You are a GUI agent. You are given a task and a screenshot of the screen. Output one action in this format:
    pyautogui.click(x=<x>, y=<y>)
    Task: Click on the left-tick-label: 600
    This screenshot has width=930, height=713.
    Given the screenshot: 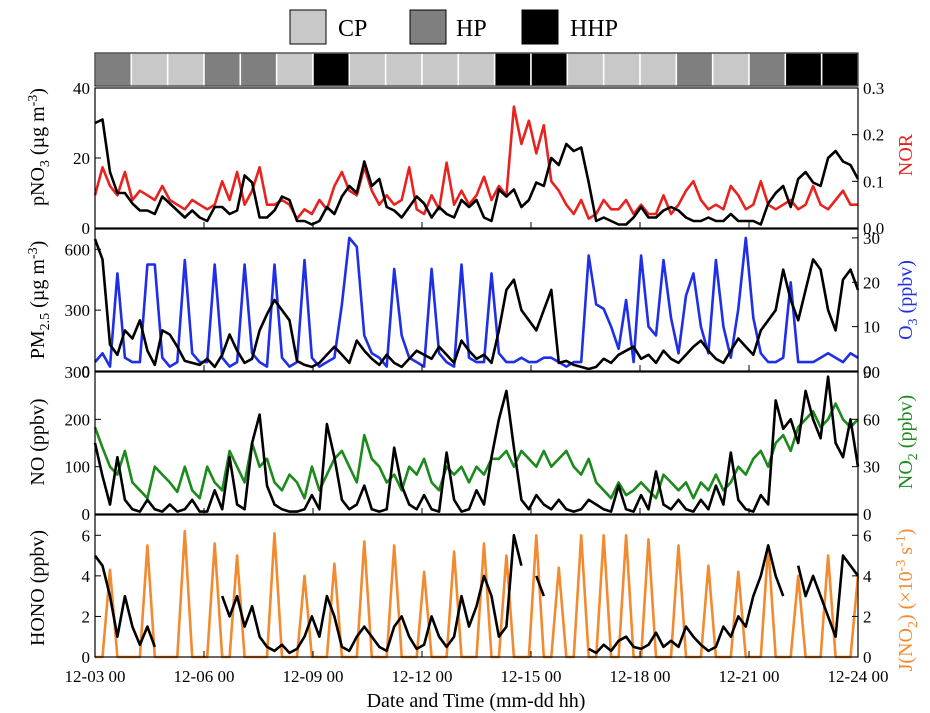 What is the action you would take?
    pyautogui.click(x=78, y=249)
    